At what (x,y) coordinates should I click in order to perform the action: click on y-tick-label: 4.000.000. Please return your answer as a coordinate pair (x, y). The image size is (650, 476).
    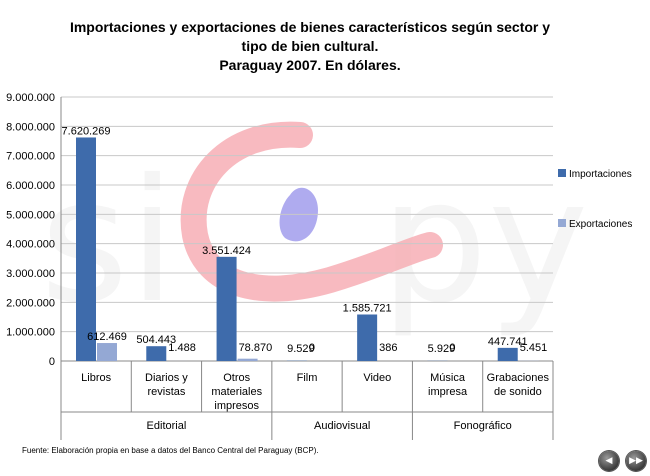
    Looking at the image, I should click on (30, 245).